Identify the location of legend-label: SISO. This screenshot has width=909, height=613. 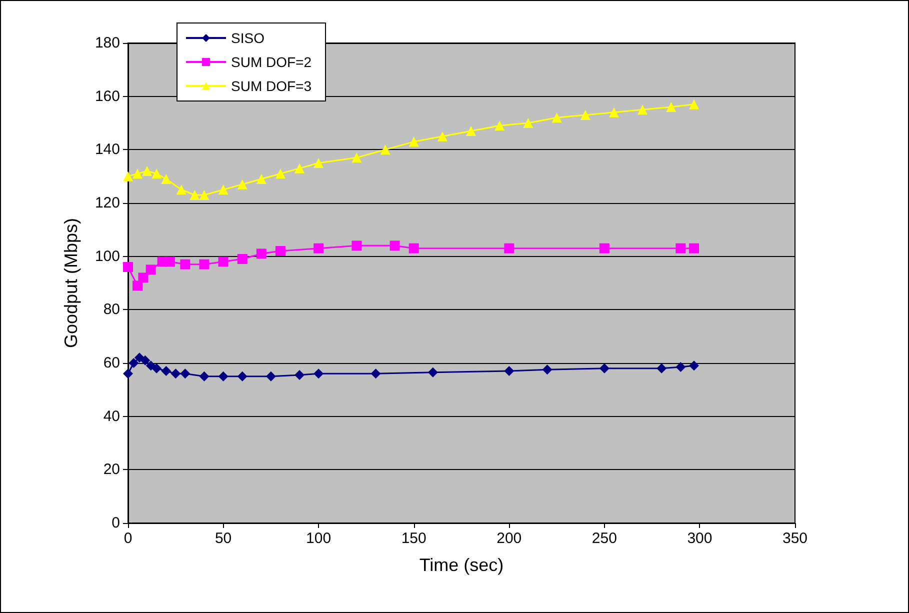
(248, 38).